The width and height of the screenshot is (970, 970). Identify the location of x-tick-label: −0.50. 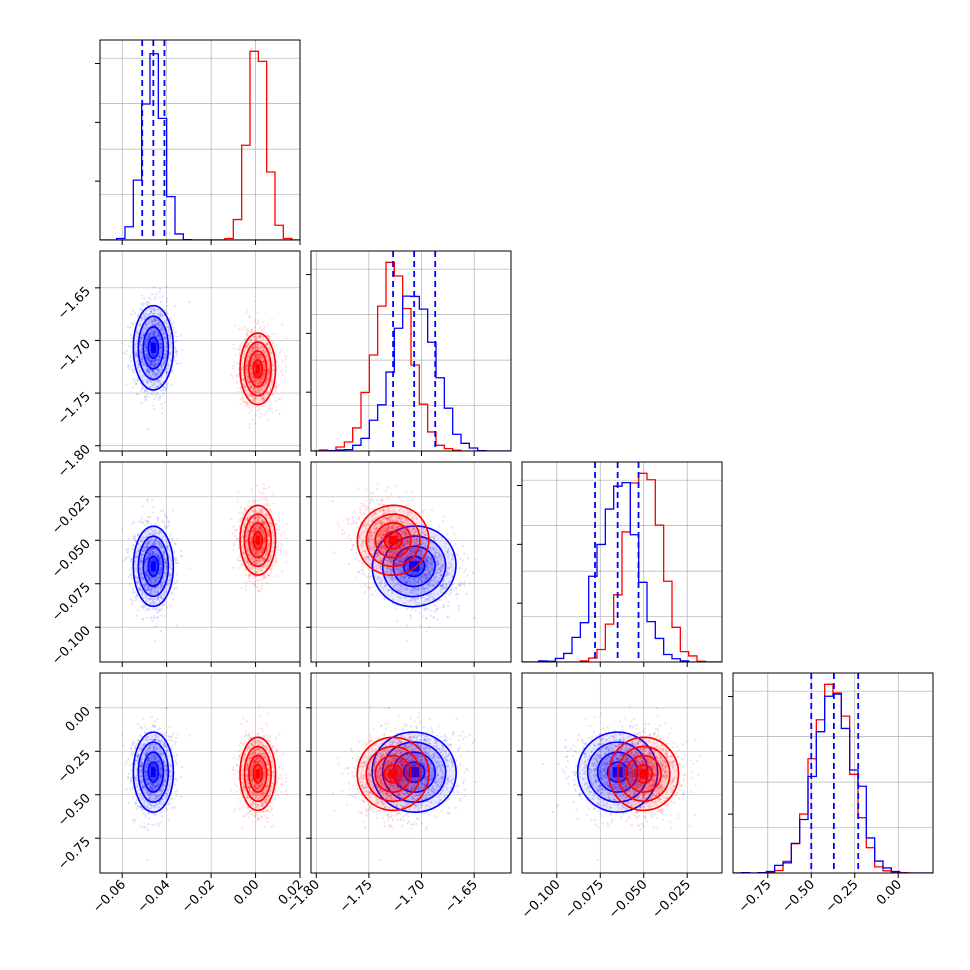
(798, 896).